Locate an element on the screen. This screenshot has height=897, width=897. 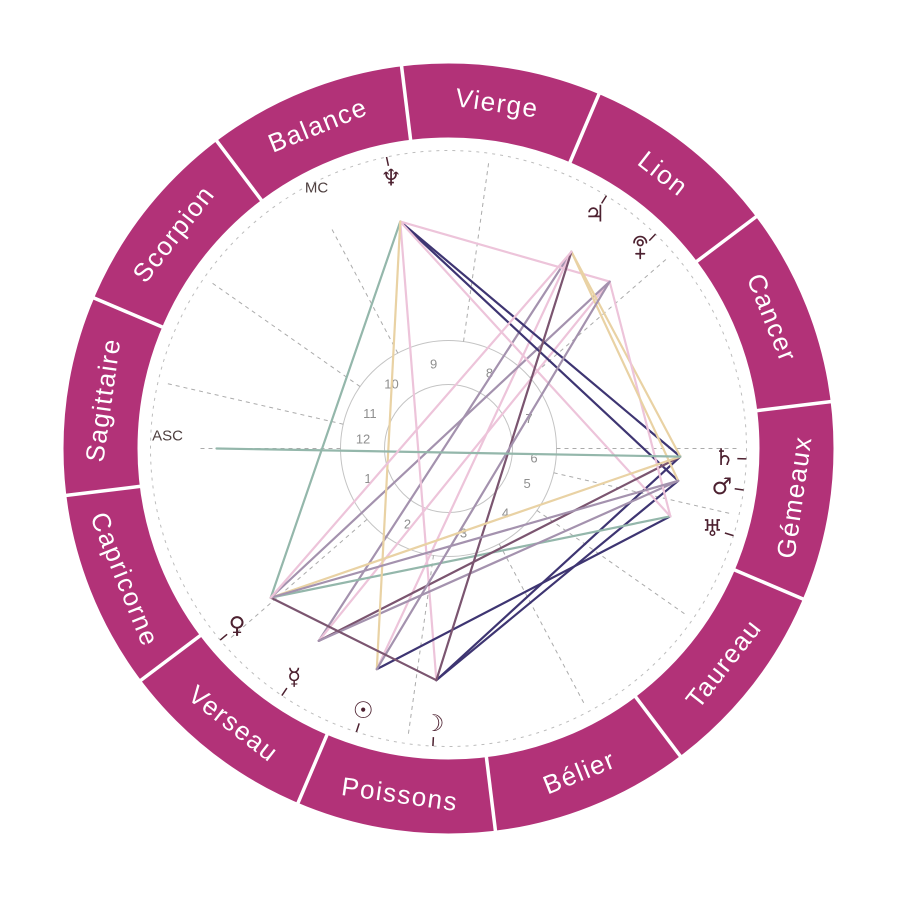
house-number-3: 3 is located at coordinates (463, 533).